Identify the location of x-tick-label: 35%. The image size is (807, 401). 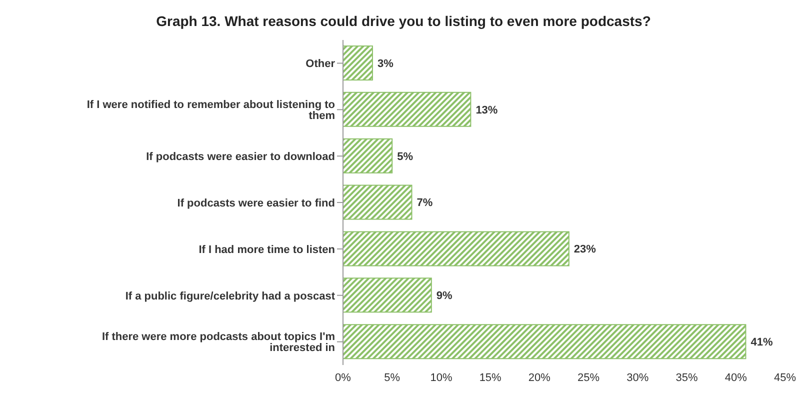
(687, 378).